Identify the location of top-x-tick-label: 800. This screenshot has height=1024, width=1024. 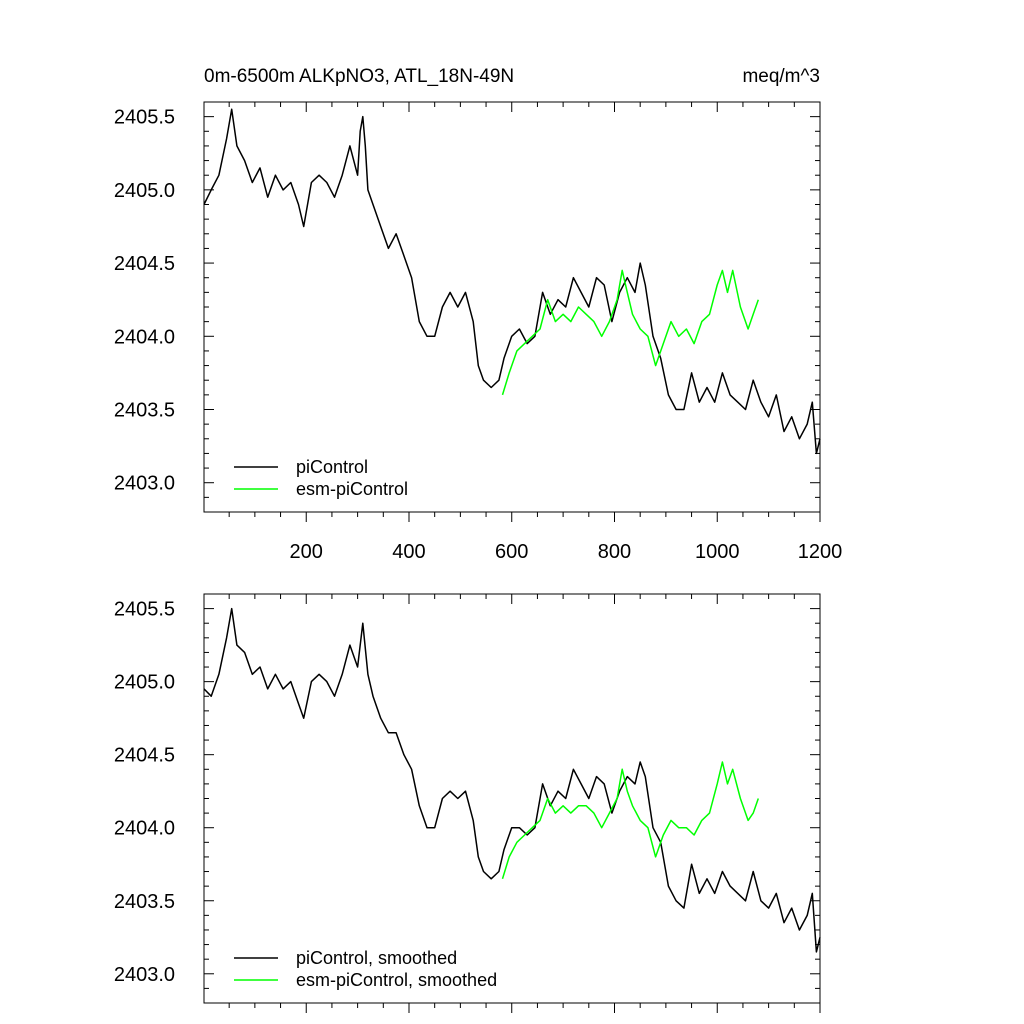
(614, 552).